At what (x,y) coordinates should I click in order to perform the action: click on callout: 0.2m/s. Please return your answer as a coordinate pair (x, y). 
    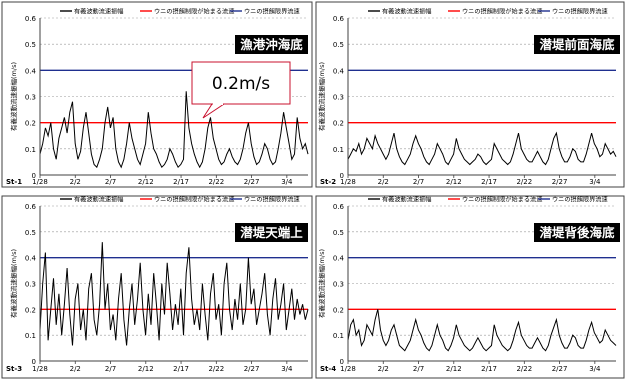
    Looking at the image, I should click on (241, 90).